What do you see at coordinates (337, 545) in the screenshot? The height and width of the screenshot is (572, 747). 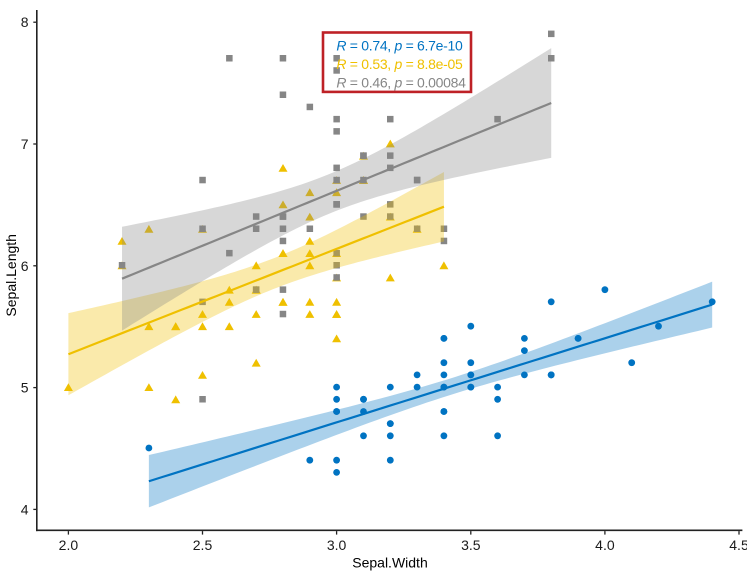 I see `svg-text: 3.0` at bounding box center [337, 545].